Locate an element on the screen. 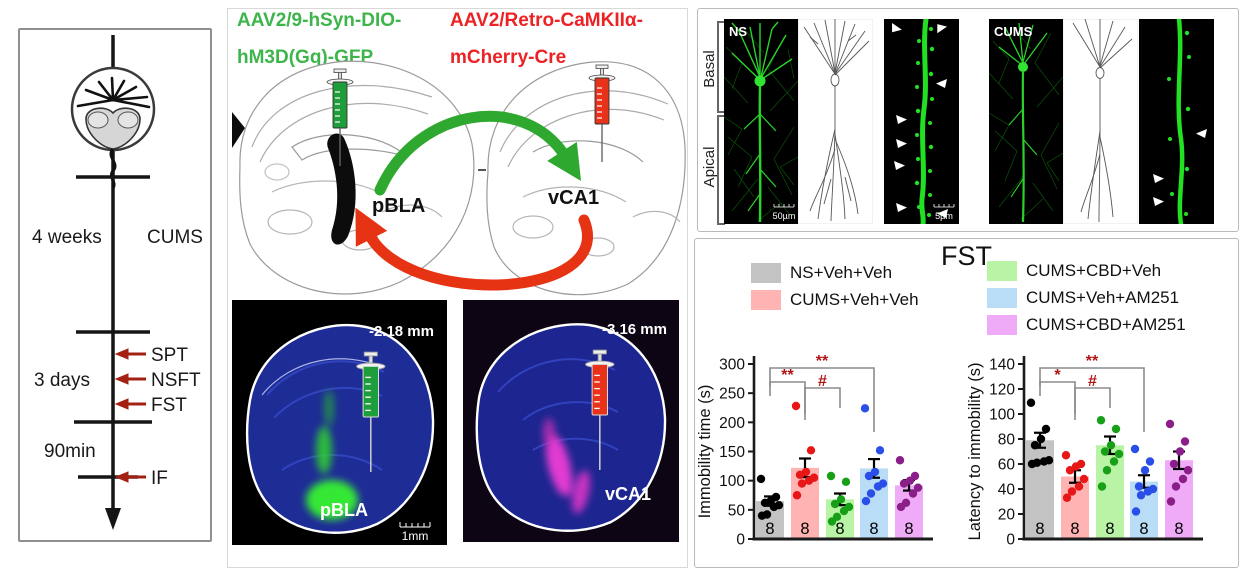 The width and height of the screenshot is (1239, 569). cums-tracing-image is located at coordinates (1100, 121).